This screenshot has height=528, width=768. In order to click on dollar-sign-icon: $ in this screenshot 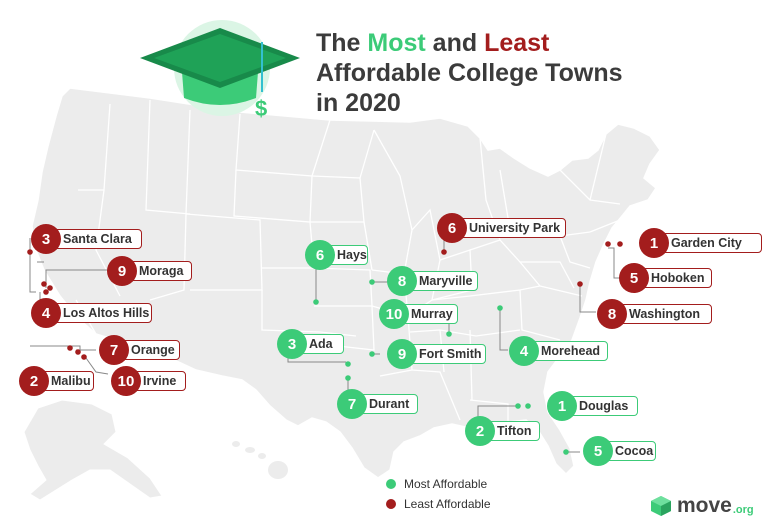, I will do `click(261, 108)`.